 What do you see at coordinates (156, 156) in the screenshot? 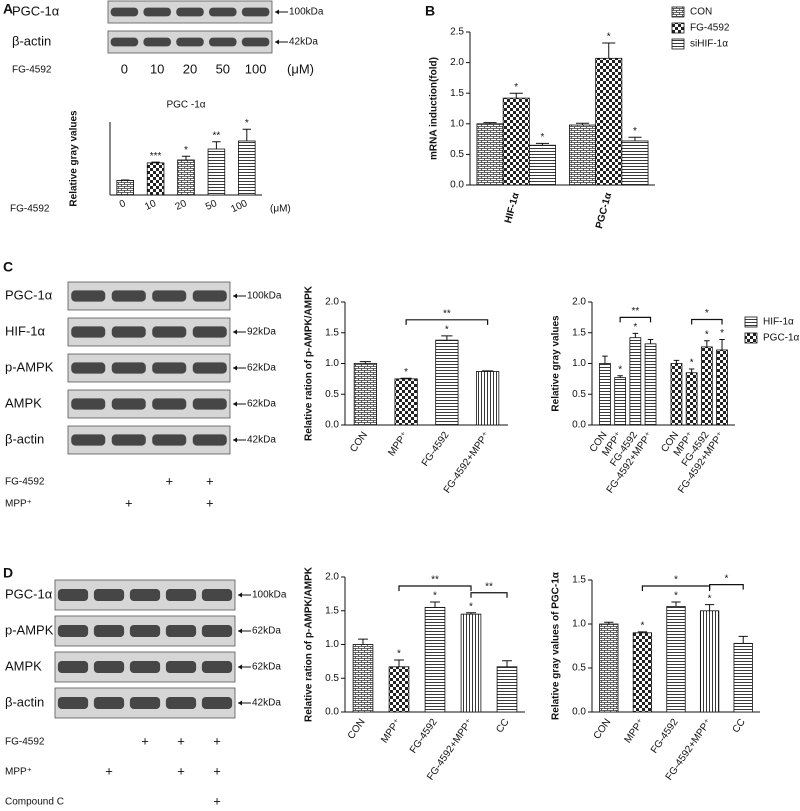
I see `significance: ***` at bounding box center [156, 156].